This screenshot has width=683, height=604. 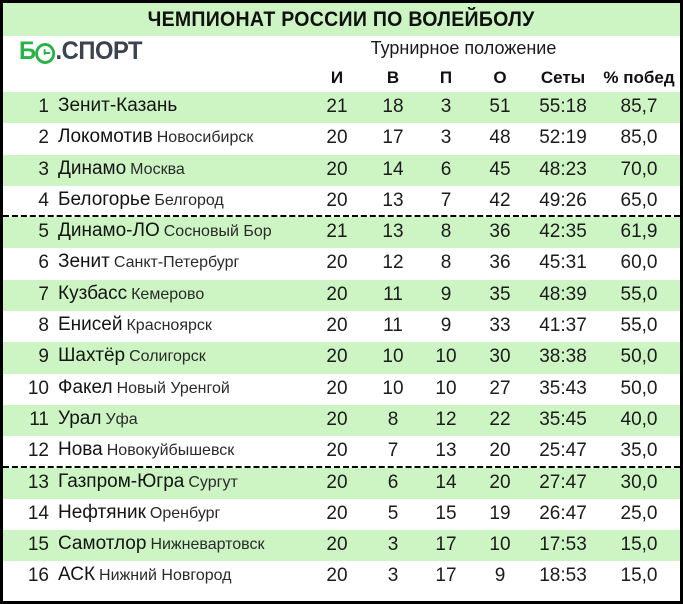 What do you see at coordinates (393, 138) in the screenshot?
I see `cell-wins: 17` at bounding box center [393, 138].